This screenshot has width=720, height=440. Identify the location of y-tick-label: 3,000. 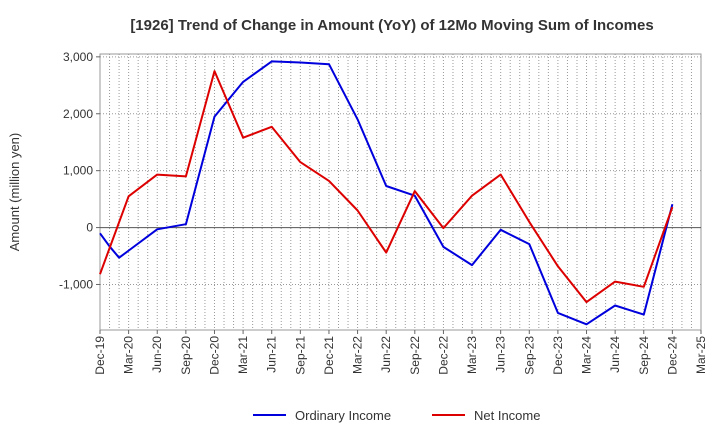
(78, 57).